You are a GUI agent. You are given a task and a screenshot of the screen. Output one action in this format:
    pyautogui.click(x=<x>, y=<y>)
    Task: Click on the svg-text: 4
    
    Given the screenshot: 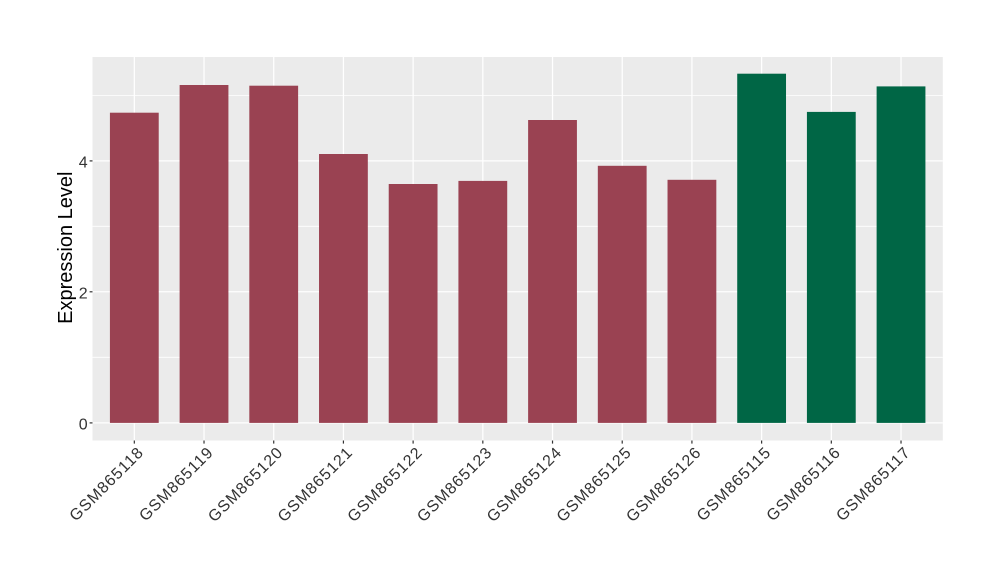 What is the action you would take?
    pyautogui.click(x=83, y=162)
    